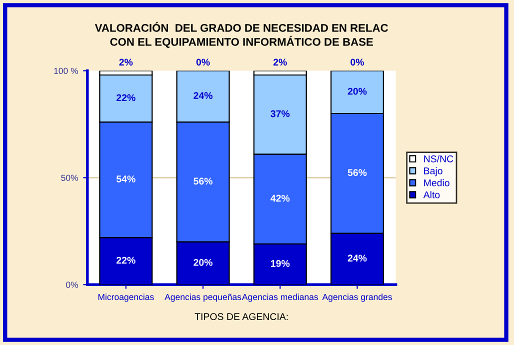  What do you see at coordinates (280, 298) in the screenshot?
I see `x-tick-label: Agencias medianas` at bounding box center [280, 298].